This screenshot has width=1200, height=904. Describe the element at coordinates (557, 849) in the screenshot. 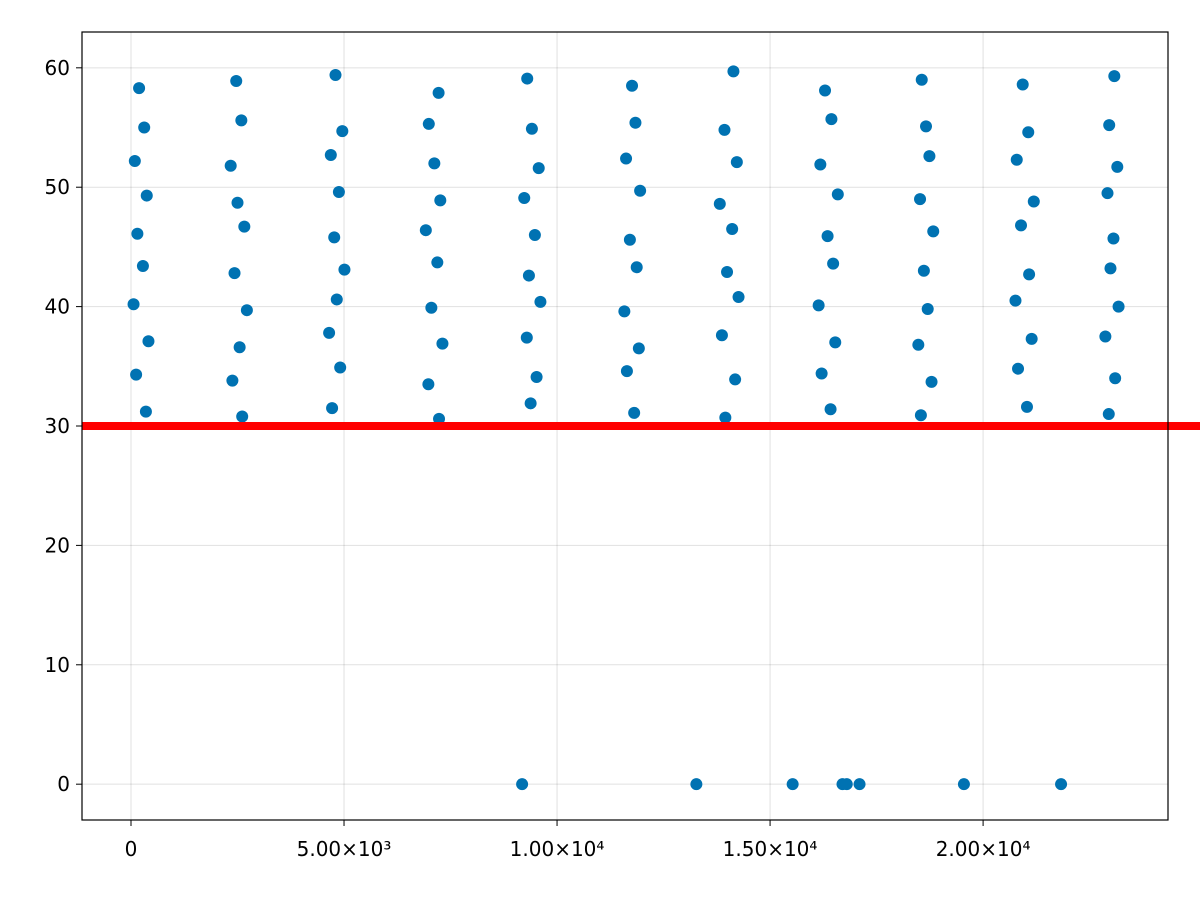

I see `x-tick-label: 1.00×10⁴` at that location.